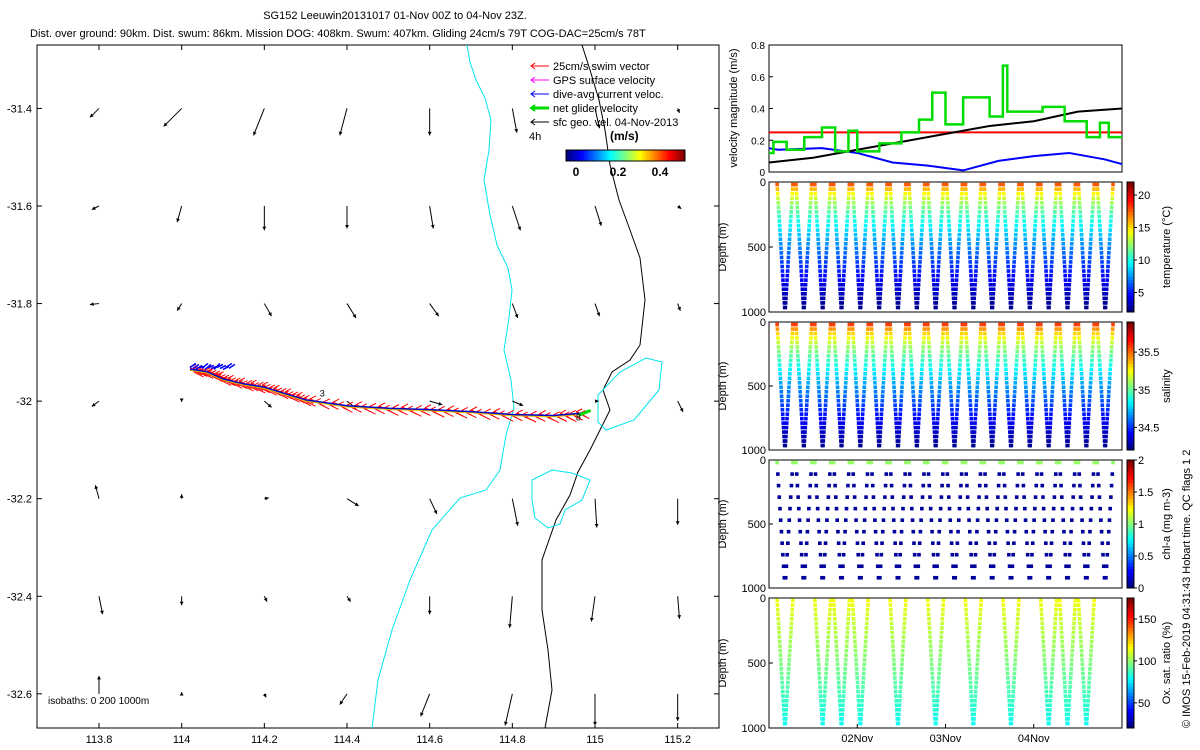 This screenshot has width=1200, height=750. What do you see at coordinates (723, 386) in the screenshot?
I see `depth-ylabel: Depth (m)` at bounding box center [723, 386].